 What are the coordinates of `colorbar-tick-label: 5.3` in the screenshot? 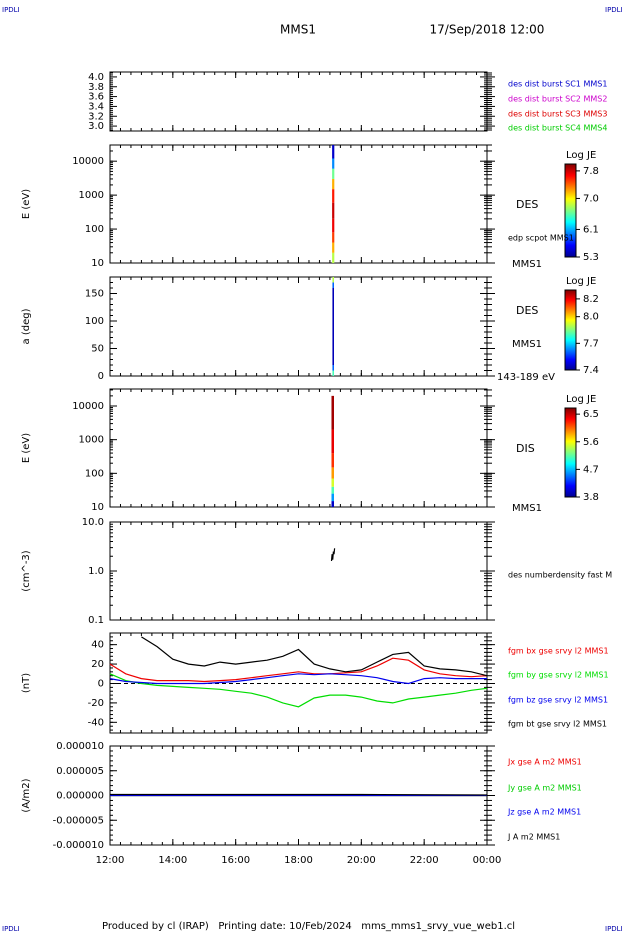 It's located at (591, 257).